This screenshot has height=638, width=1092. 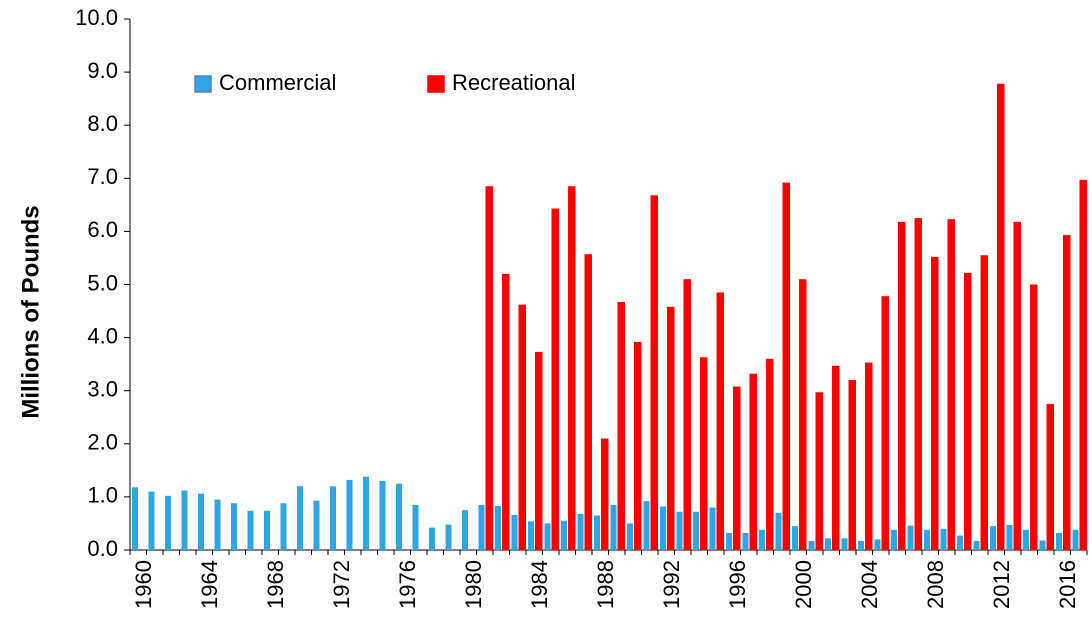 What do you see at coordinates (102, 389) in the screenshot?
I see `y-tick-label: 3.0` at bounding box center [102, 389].